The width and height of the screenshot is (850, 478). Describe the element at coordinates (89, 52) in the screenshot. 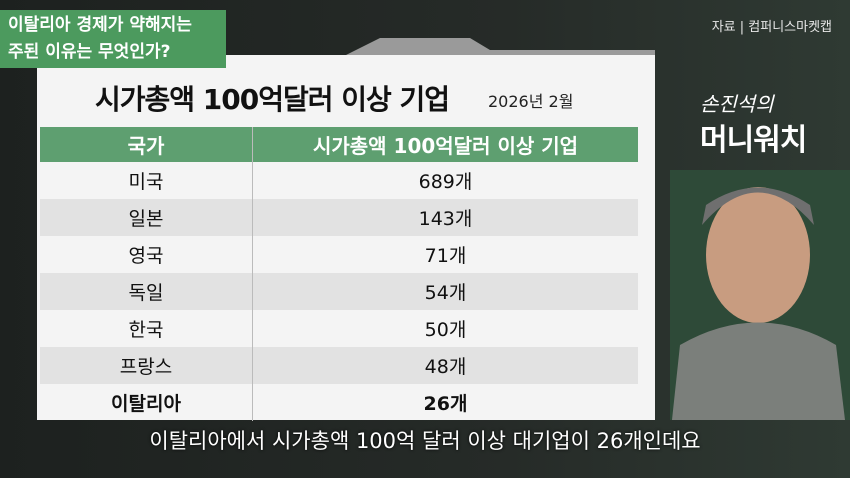

I see `topic-line: 주된 이유는 무엇인가?` at that location.